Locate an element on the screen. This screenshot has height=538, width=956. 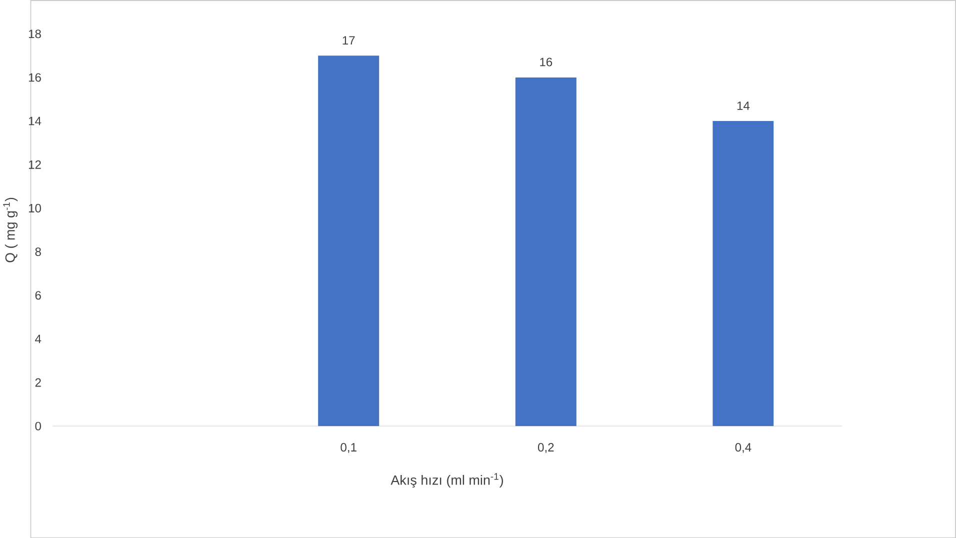
data-label: 16 is located at coordinates (546, 62).